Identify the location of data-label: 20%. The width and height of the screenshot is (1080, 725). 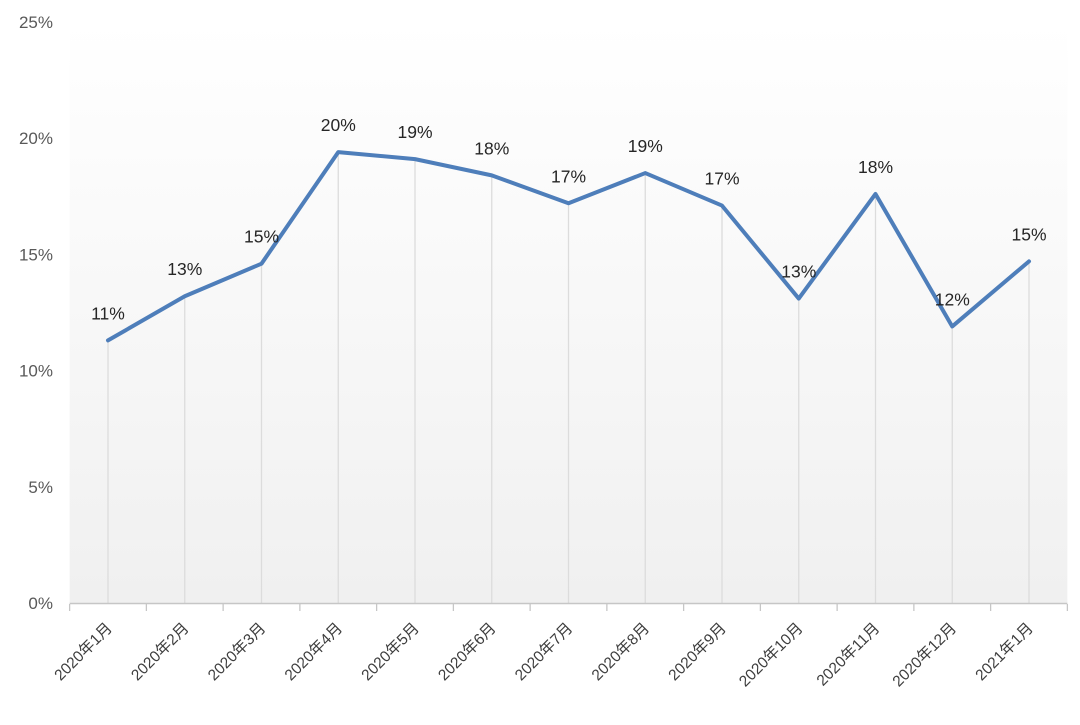
(338, 125).